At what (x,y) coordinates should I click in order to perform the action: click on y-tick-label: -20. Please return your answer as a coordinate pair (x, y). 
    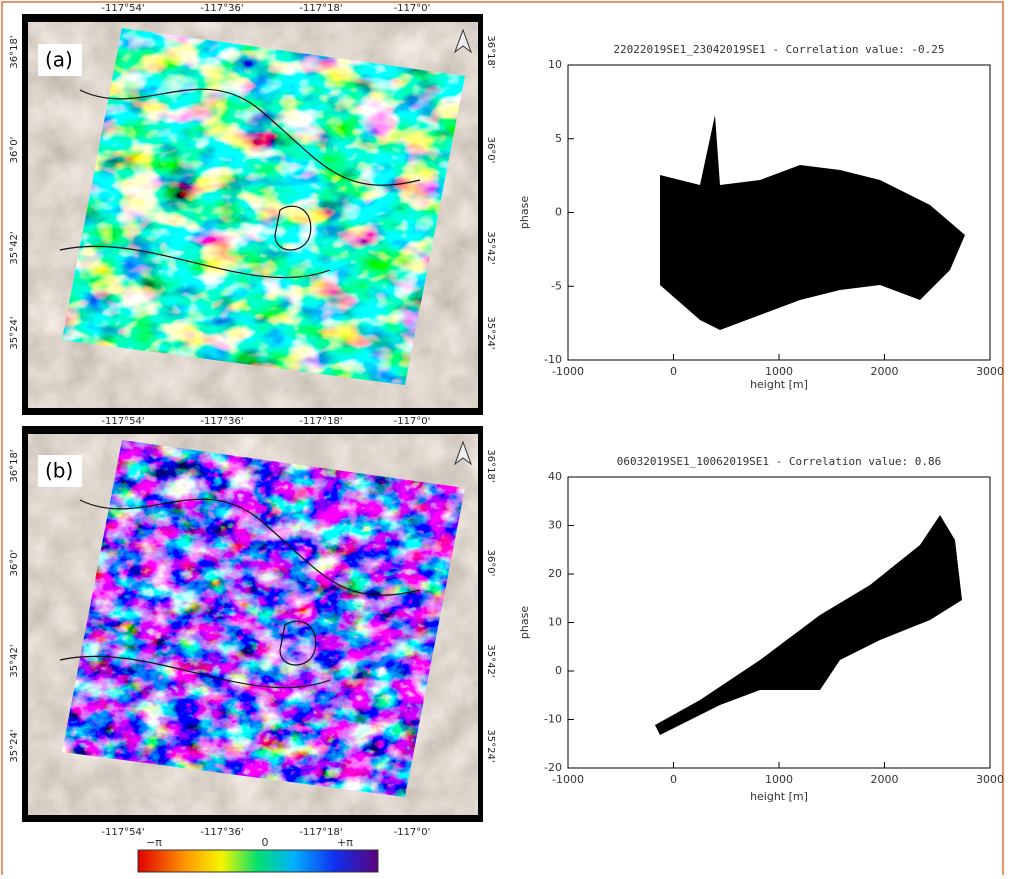
    Looking at the image, I should click on (553, 767).